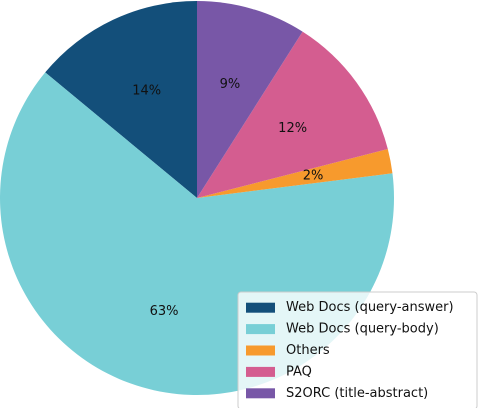 The height and width of the screenshot is (412, 482). I want to click on data-label-s2orc-title-abstract: 9%, so click(230, 84).